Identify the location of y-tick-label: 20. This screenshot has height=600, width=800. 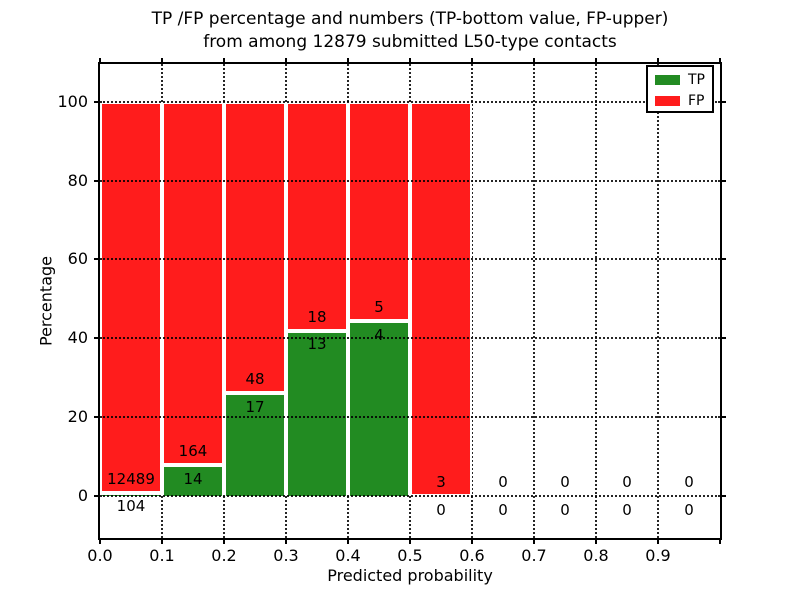
(77, 417).